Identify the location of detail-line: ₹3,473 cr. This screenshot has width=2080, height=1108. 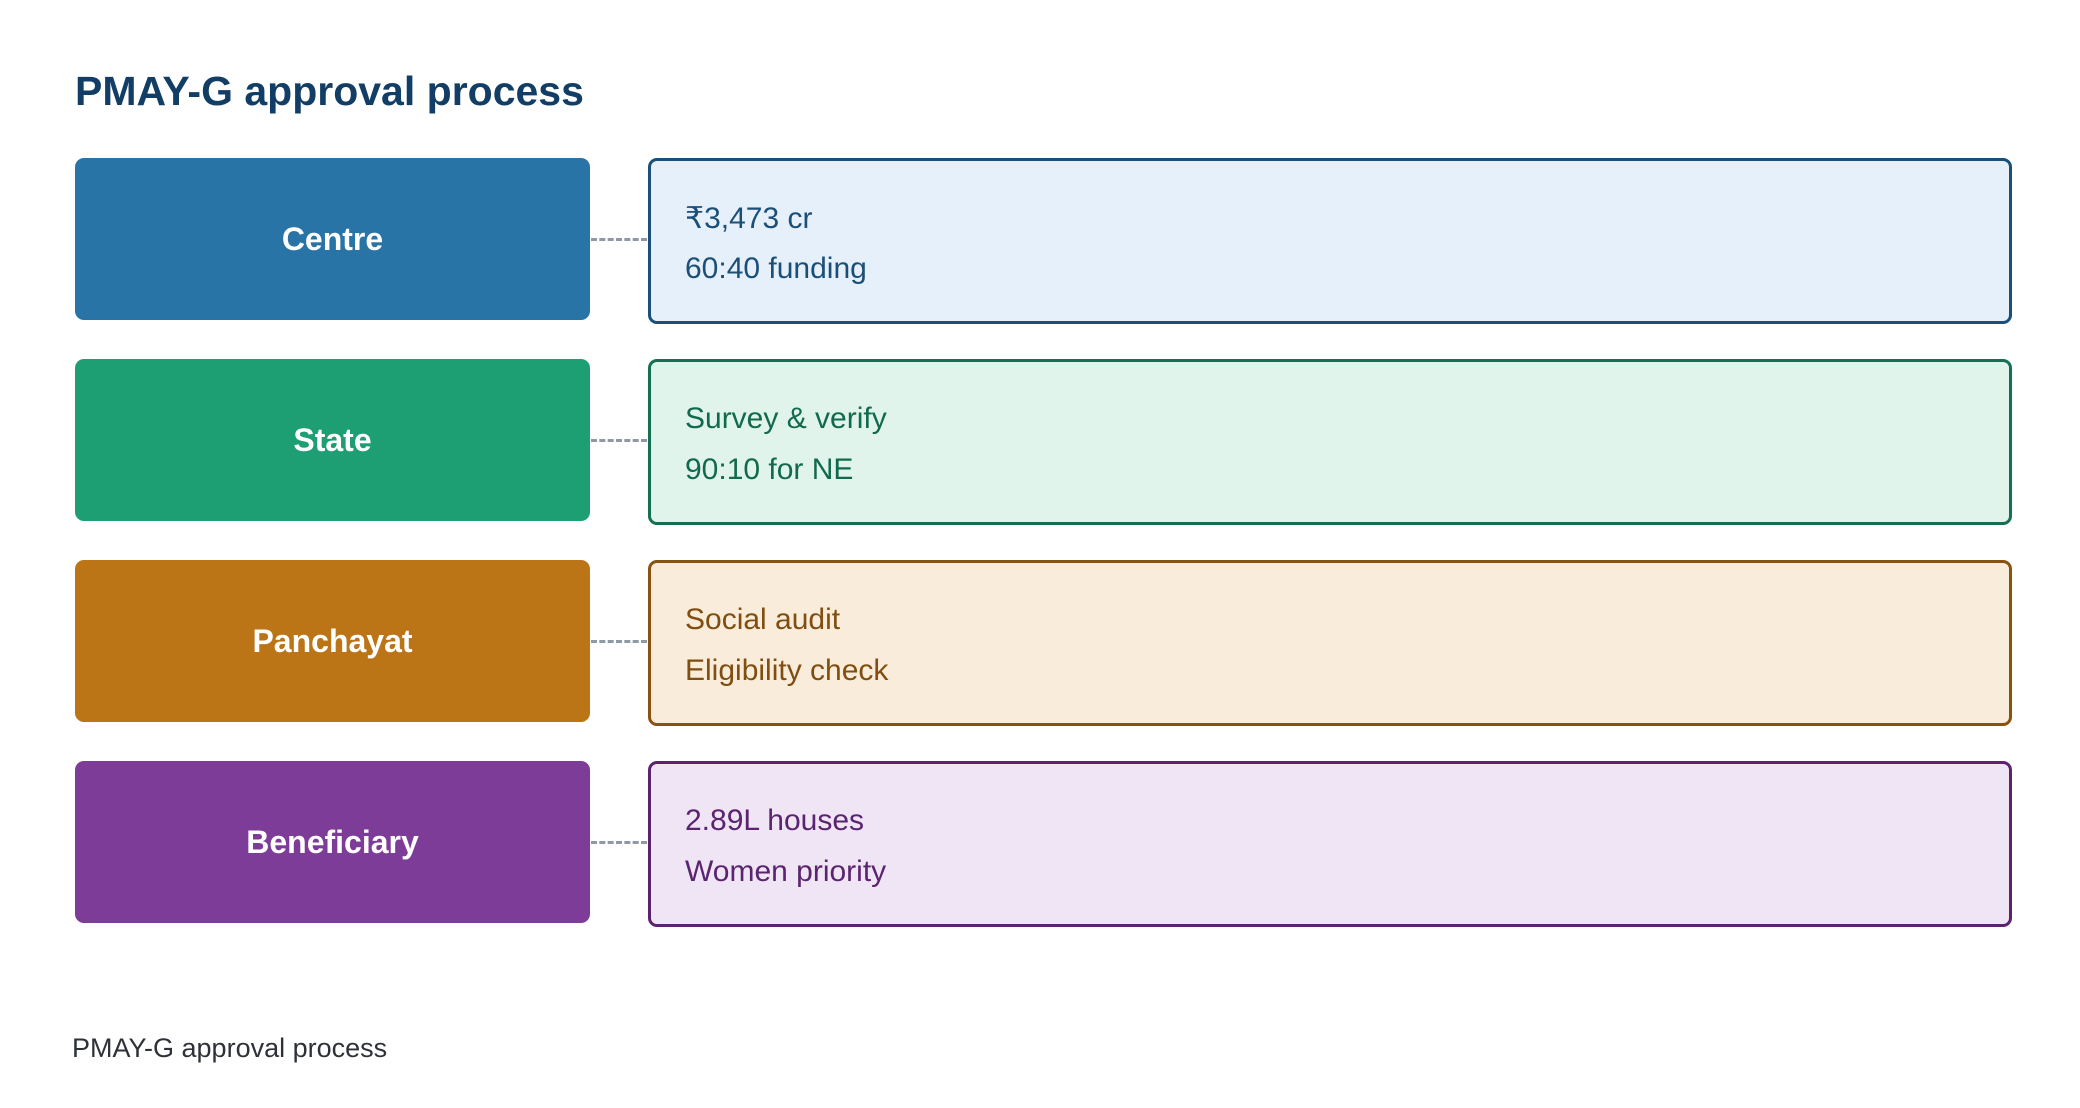
(749, 218).